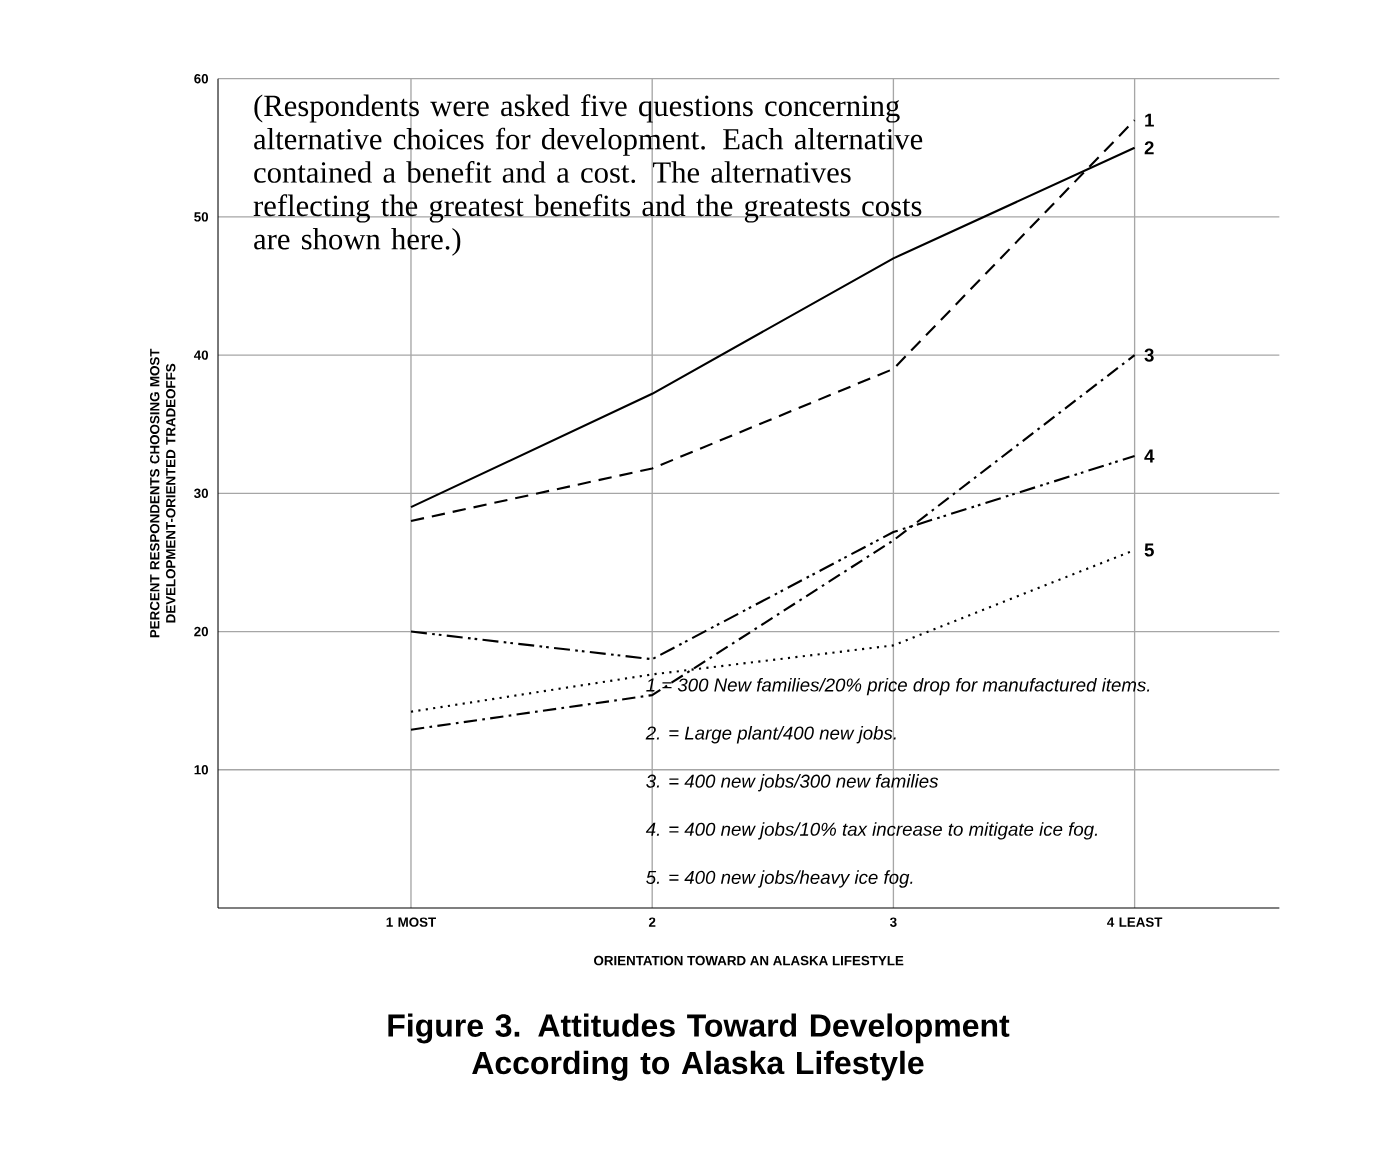 The width and height of the screenshot is (1396, 1150). I want to click on text: Figure 3. Attitudes Toward Development According to Alaska Lifestyle, so click(699, 1047).